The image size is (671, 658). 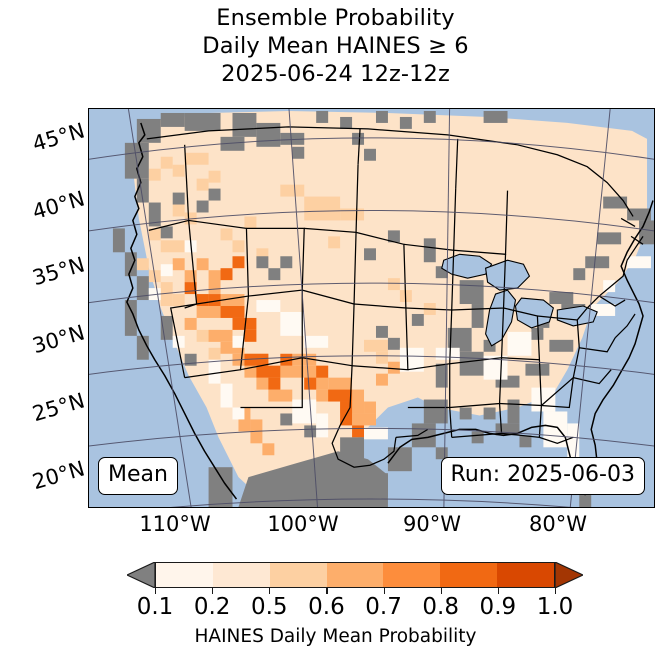 What do you see at coordinates (569, 575) in the screenshot?
I see `colorbar-over-arrow` at bounding box center [569, 575].